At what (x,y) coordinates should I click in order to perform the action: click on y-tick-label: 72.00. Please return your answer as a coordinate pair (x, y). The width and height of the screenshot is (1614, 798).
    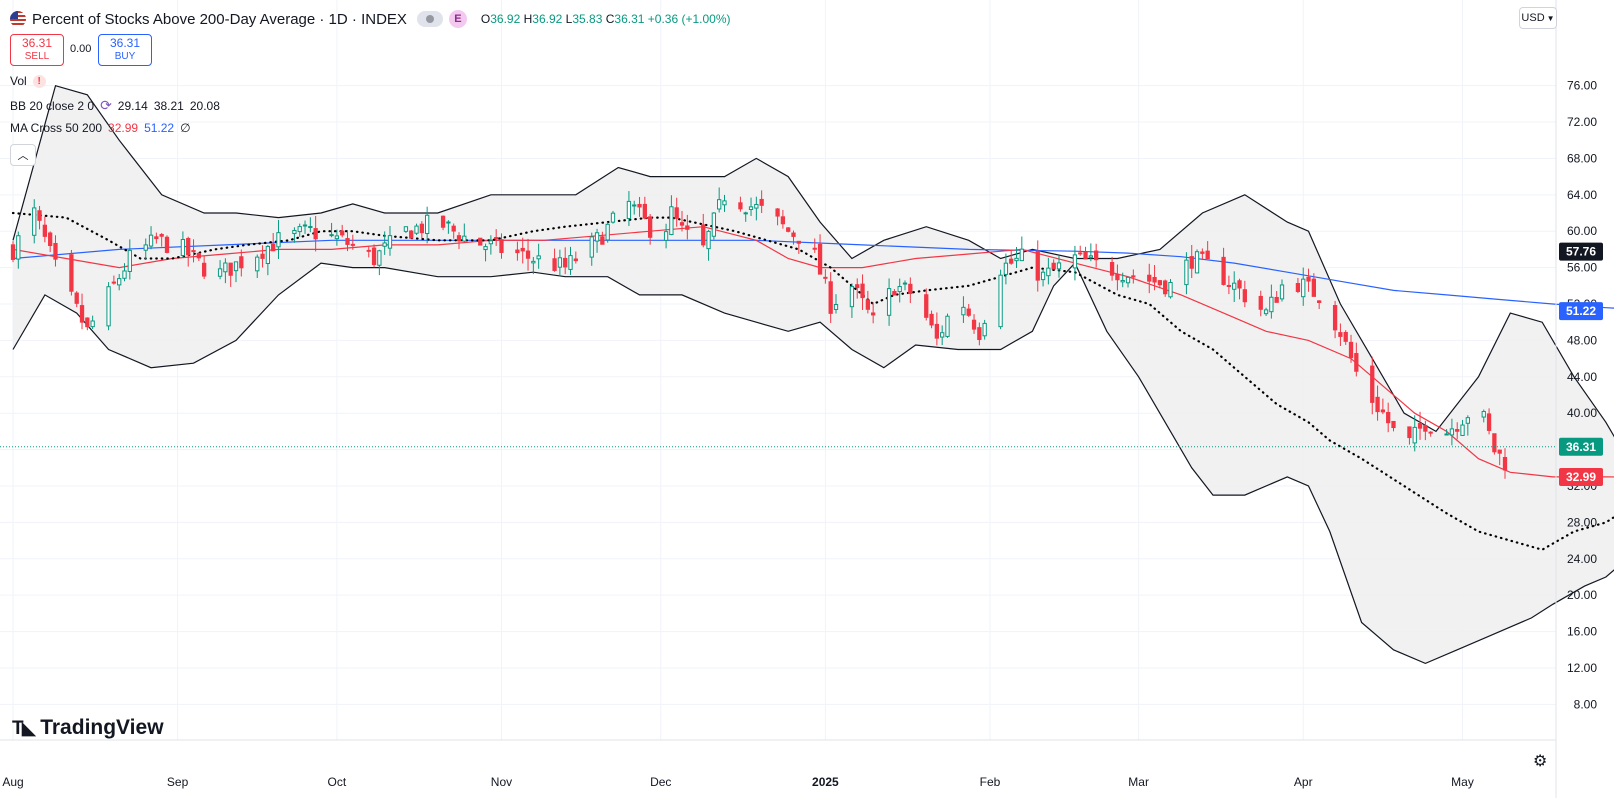
    Looking at the image, I should click on (1582, 122).